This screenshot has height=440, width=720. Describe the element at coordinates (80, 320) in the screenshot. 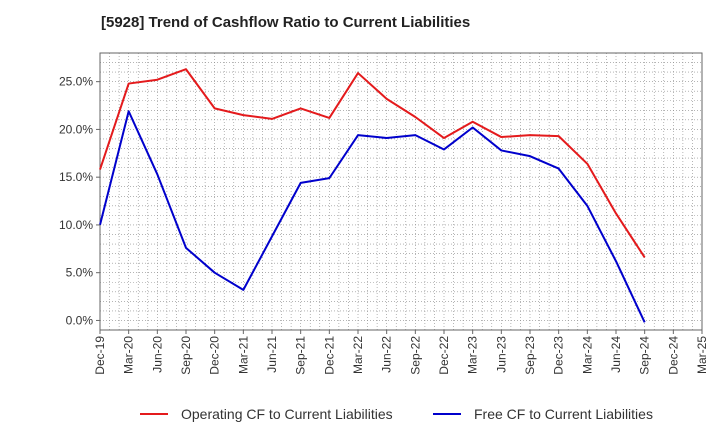

I see `y-tick-label: 0.0%` at that location.